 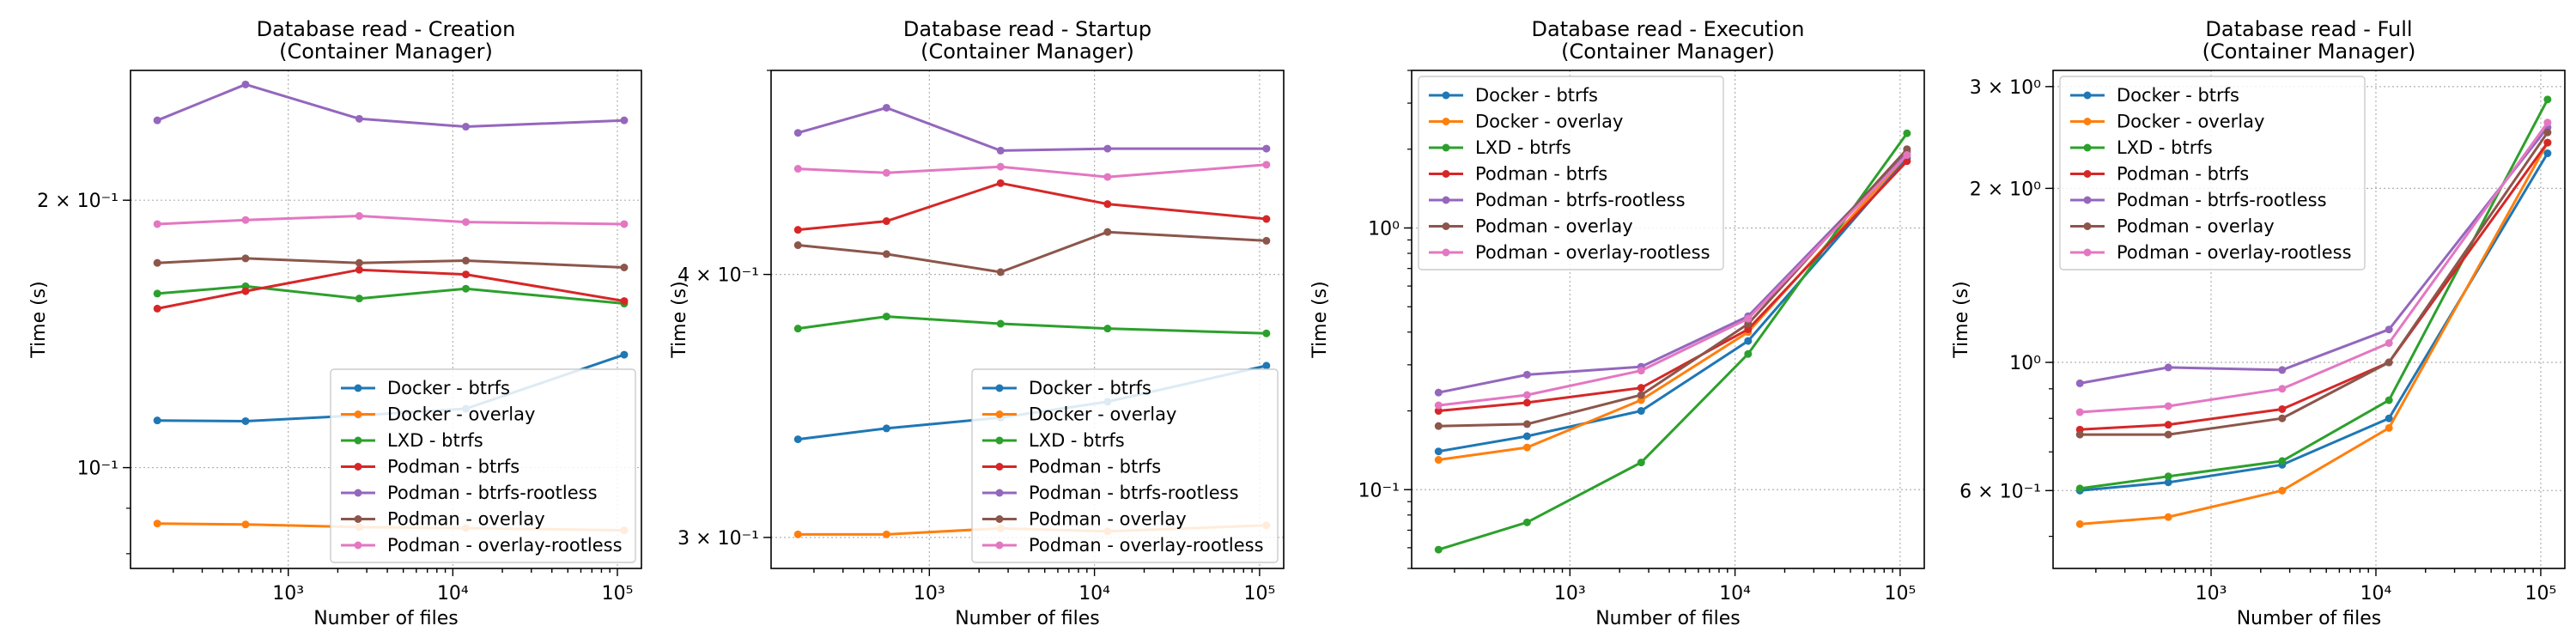 I want to click on legend-box, so click(x=1125, y=466).